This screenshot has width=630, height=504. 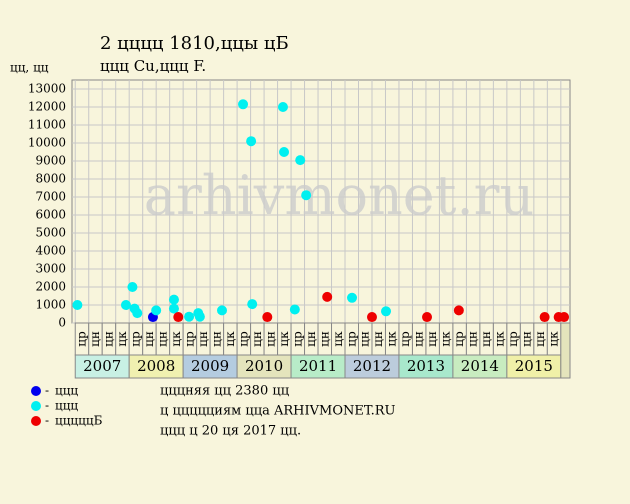 What do you see at coordinates (50, 161) in the screenshot?
I see `y-tick-label: 9000` at bounding box center [50, 161].